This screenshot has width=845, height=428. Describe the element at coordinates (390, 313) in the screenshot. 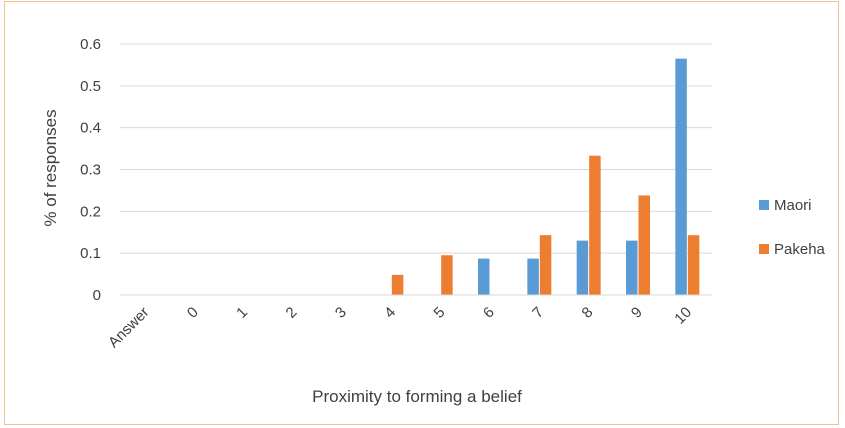

I see `x-tick-label: 4` at that location.